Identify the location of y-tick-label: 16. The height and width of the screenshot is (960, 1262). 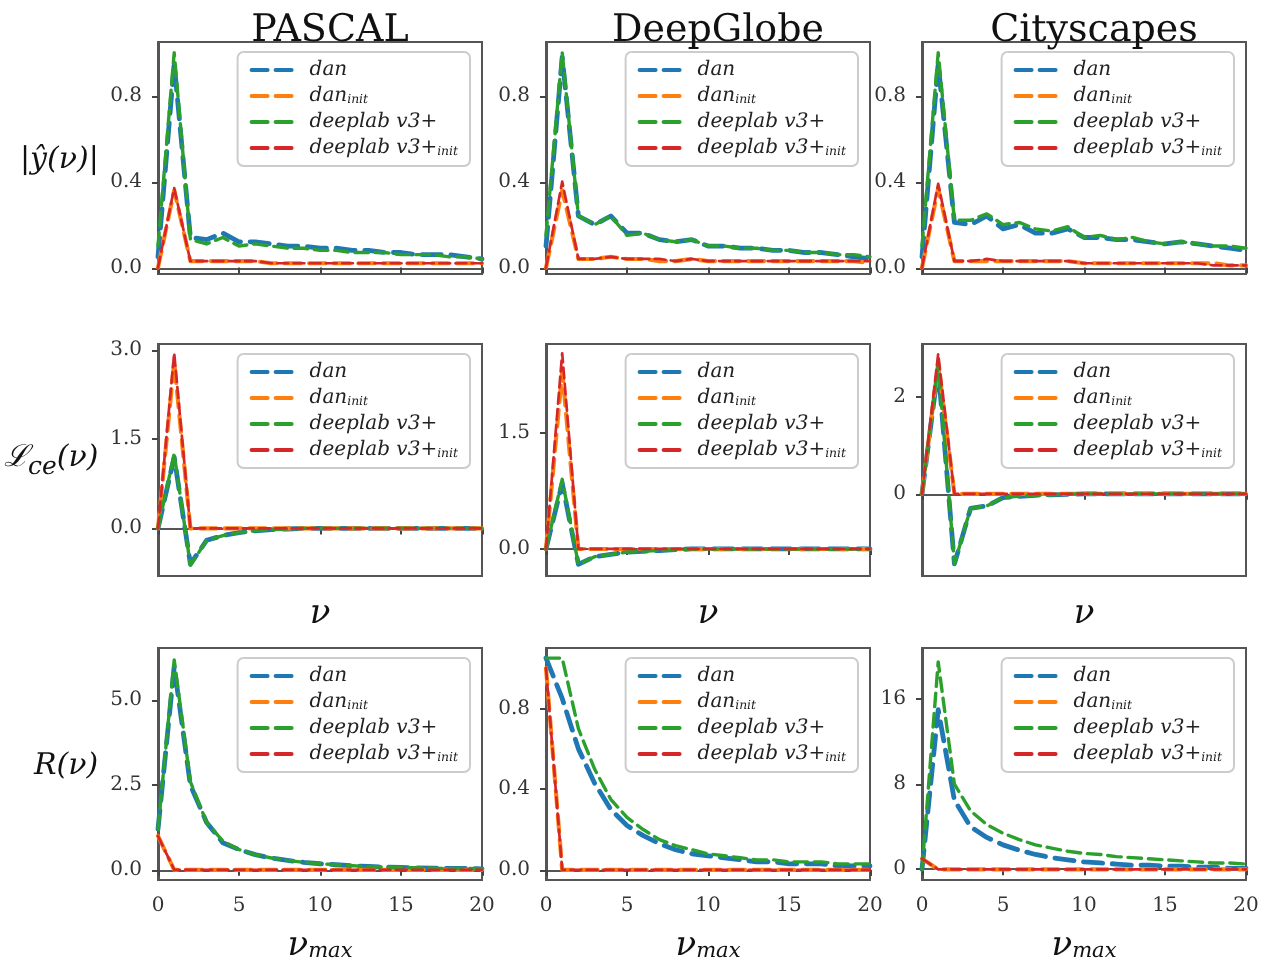
(893, 699).